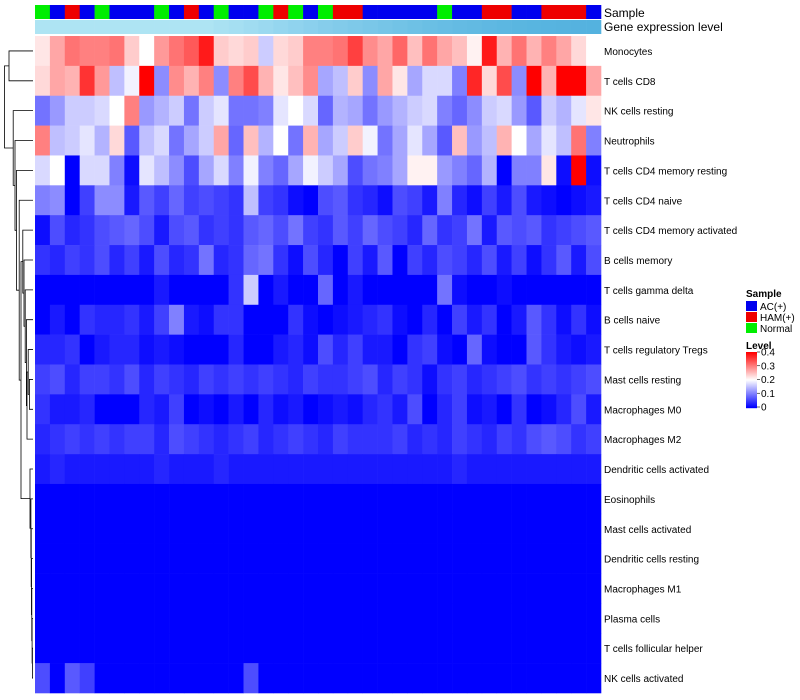 This screenshot has height=700, width=800. Describe the element at coordinates (647, 530) in the screenshot. I see `row-label: Mast cells activated` at that location.